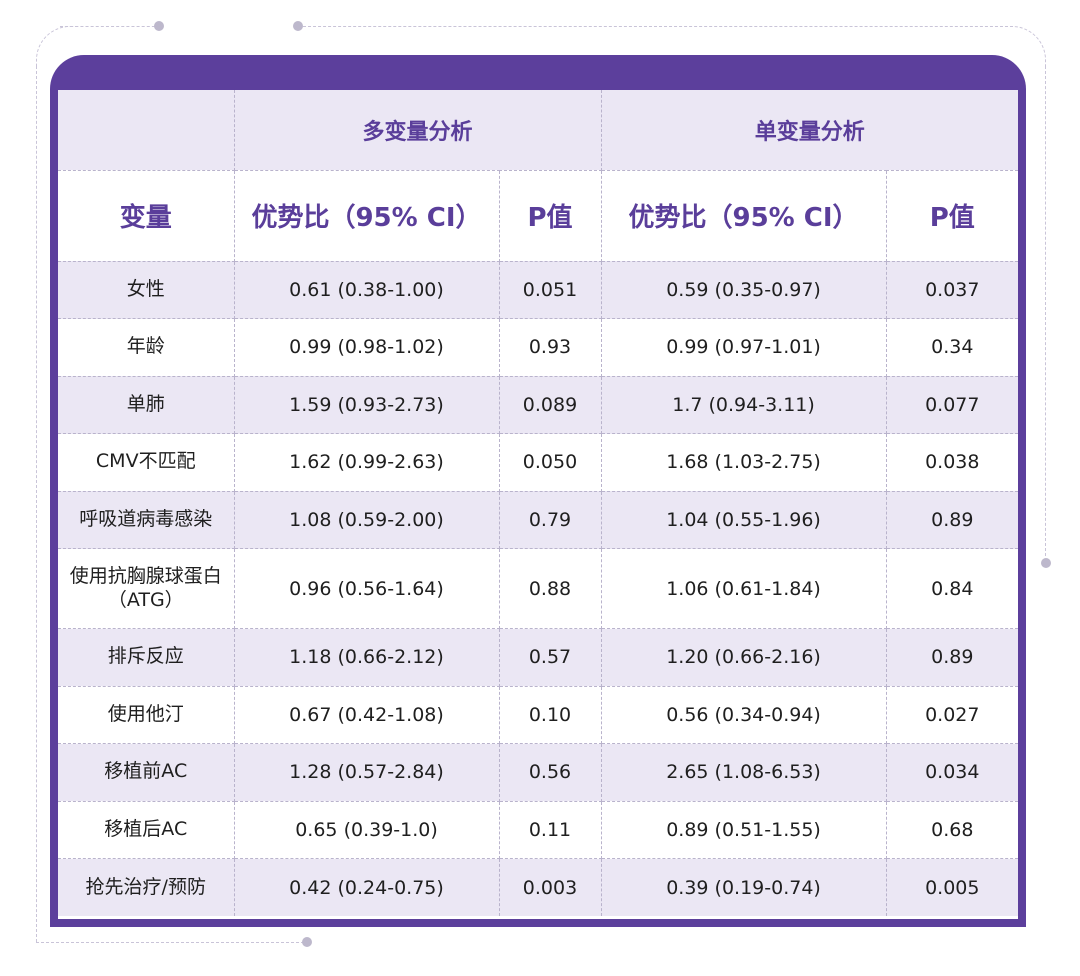 The width and height of the screenshot is (1080, 976). What do you see at coordinates (110, 26) in the screenshot?
I see `decor-line-top-left` at bounding box center [110, 26].